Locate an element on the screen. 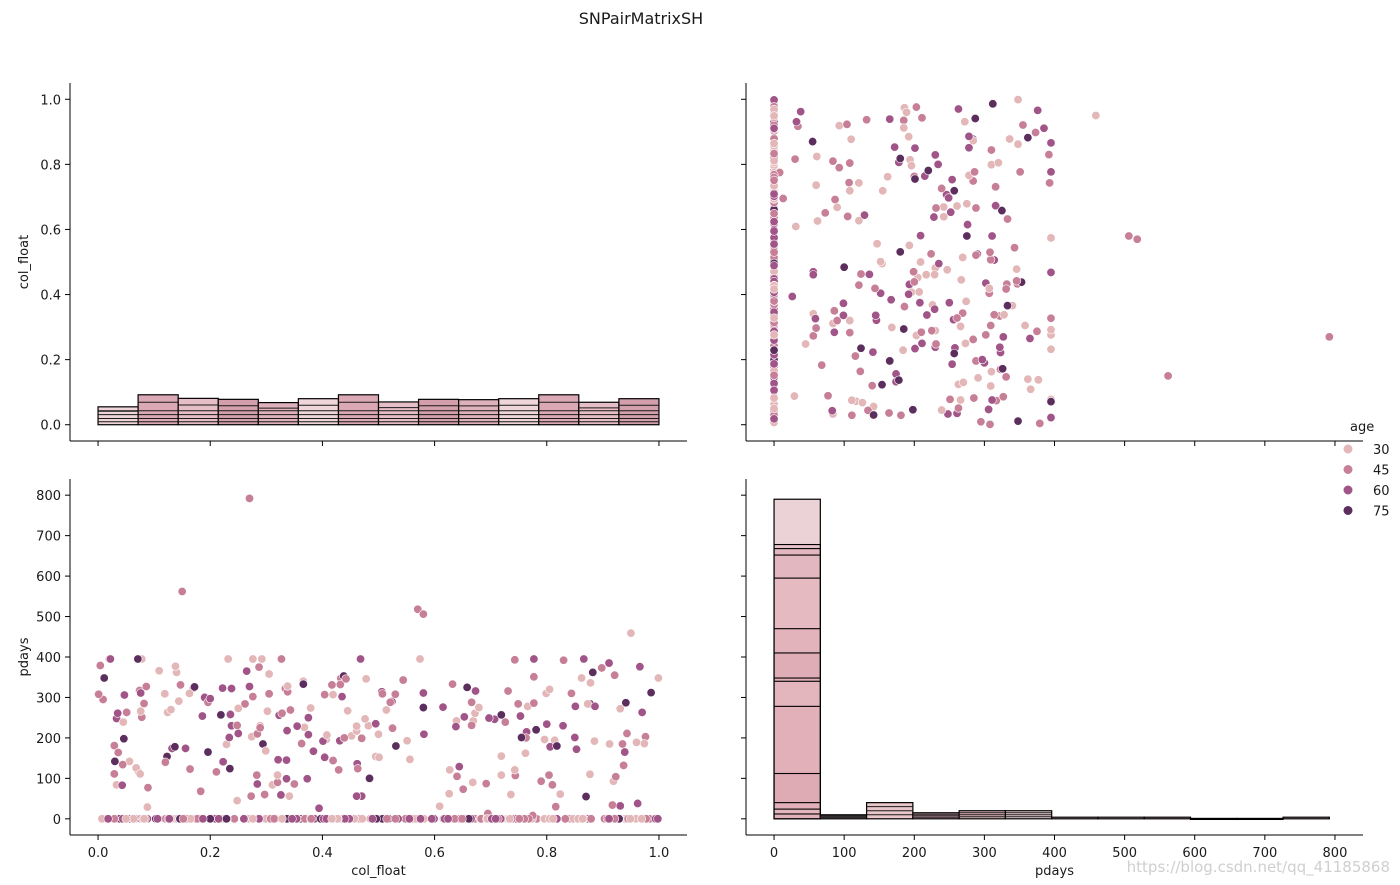 The image size is (1400, 885). y-axis-label: pdays is located at coordinates (24, 656).